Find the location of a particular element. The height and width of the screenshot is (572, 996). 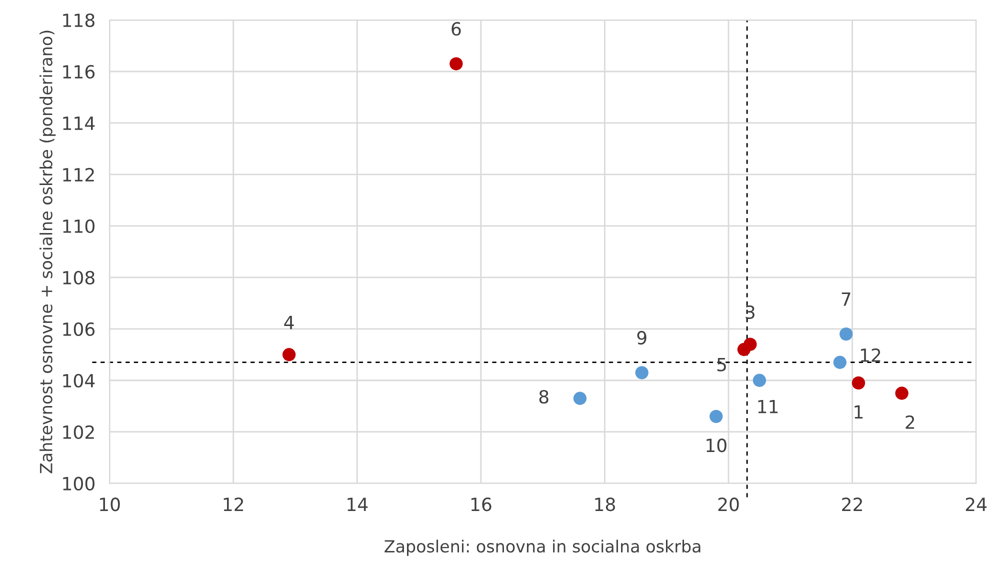

annotation: 9 is located at coordinates (641, 337).